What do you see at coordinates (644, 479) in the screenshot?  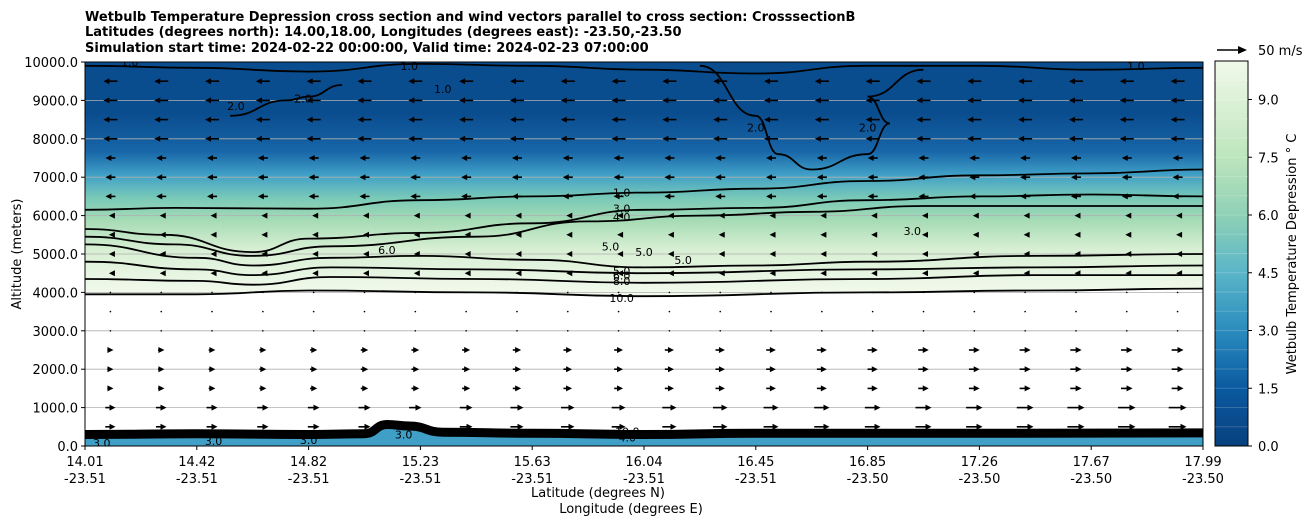 I see `x-tick-label-lon: -23.51` at bounding box center [644, 479].